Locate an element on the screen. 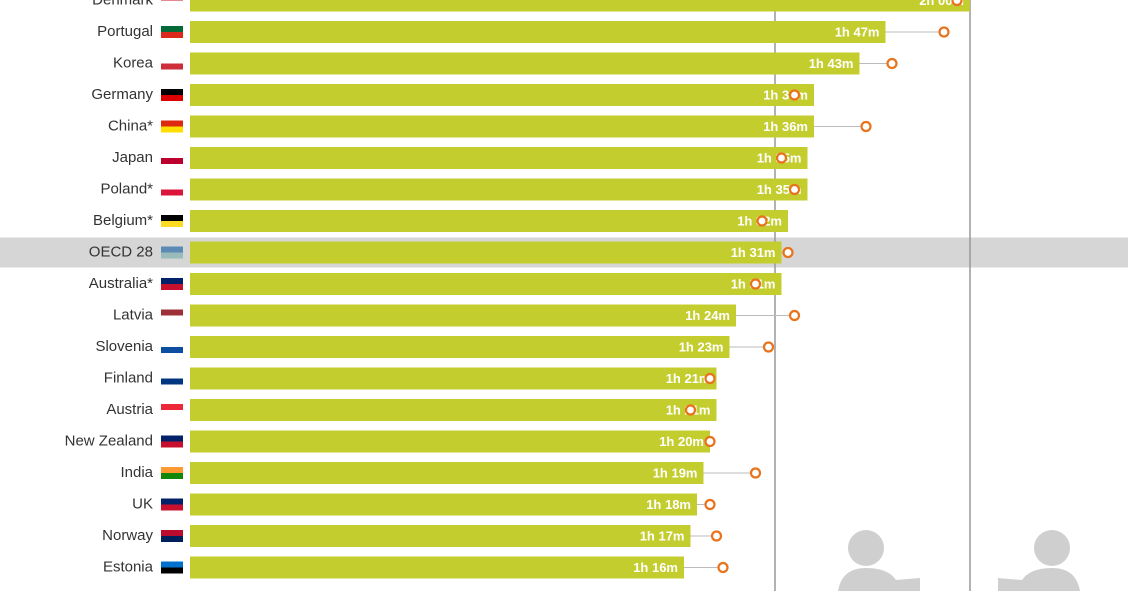 The width and height of the screenshot is (1128, 591). category-label: Austria is located at coordinates (129, 409).